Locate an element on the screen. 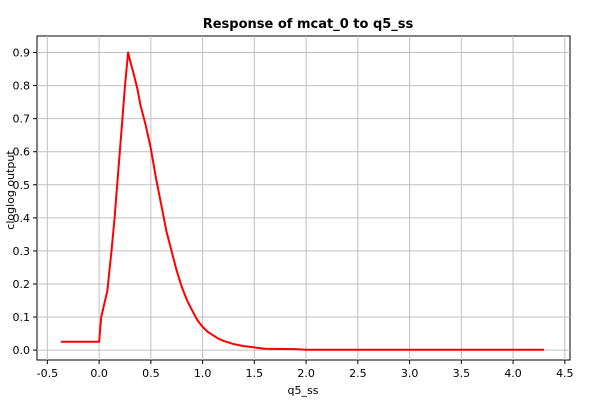 The image size is (600, 400). y-tick-label: 0.9 is located at coordinates (22, 53).